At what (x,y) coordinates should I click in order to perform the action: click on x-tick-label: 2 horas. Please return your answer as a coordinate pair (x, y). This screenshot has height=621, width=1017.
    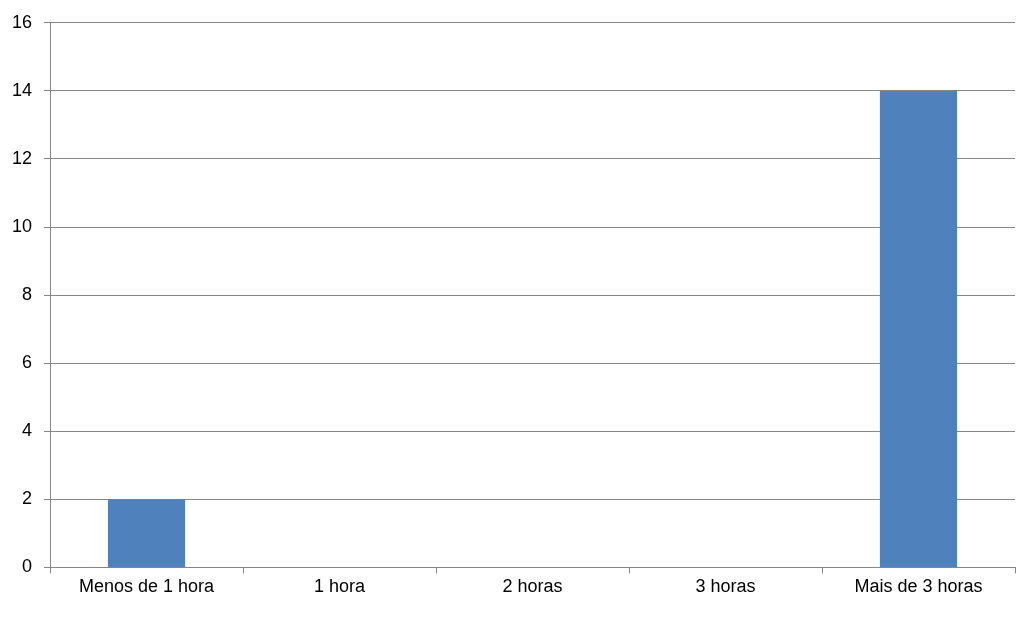
    Looking at the image, I should click on (532, 586).